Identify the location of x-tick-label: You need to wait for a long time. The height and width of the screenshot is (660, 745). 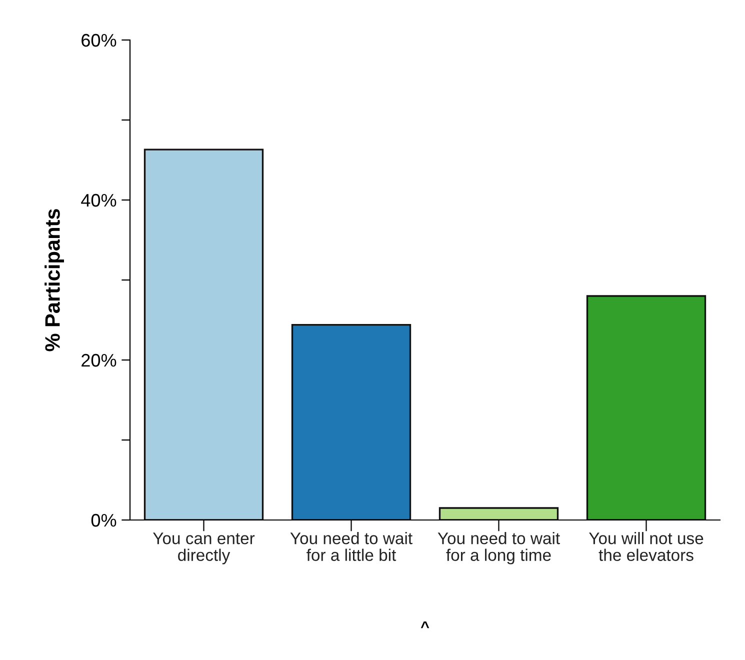
(499, 548).